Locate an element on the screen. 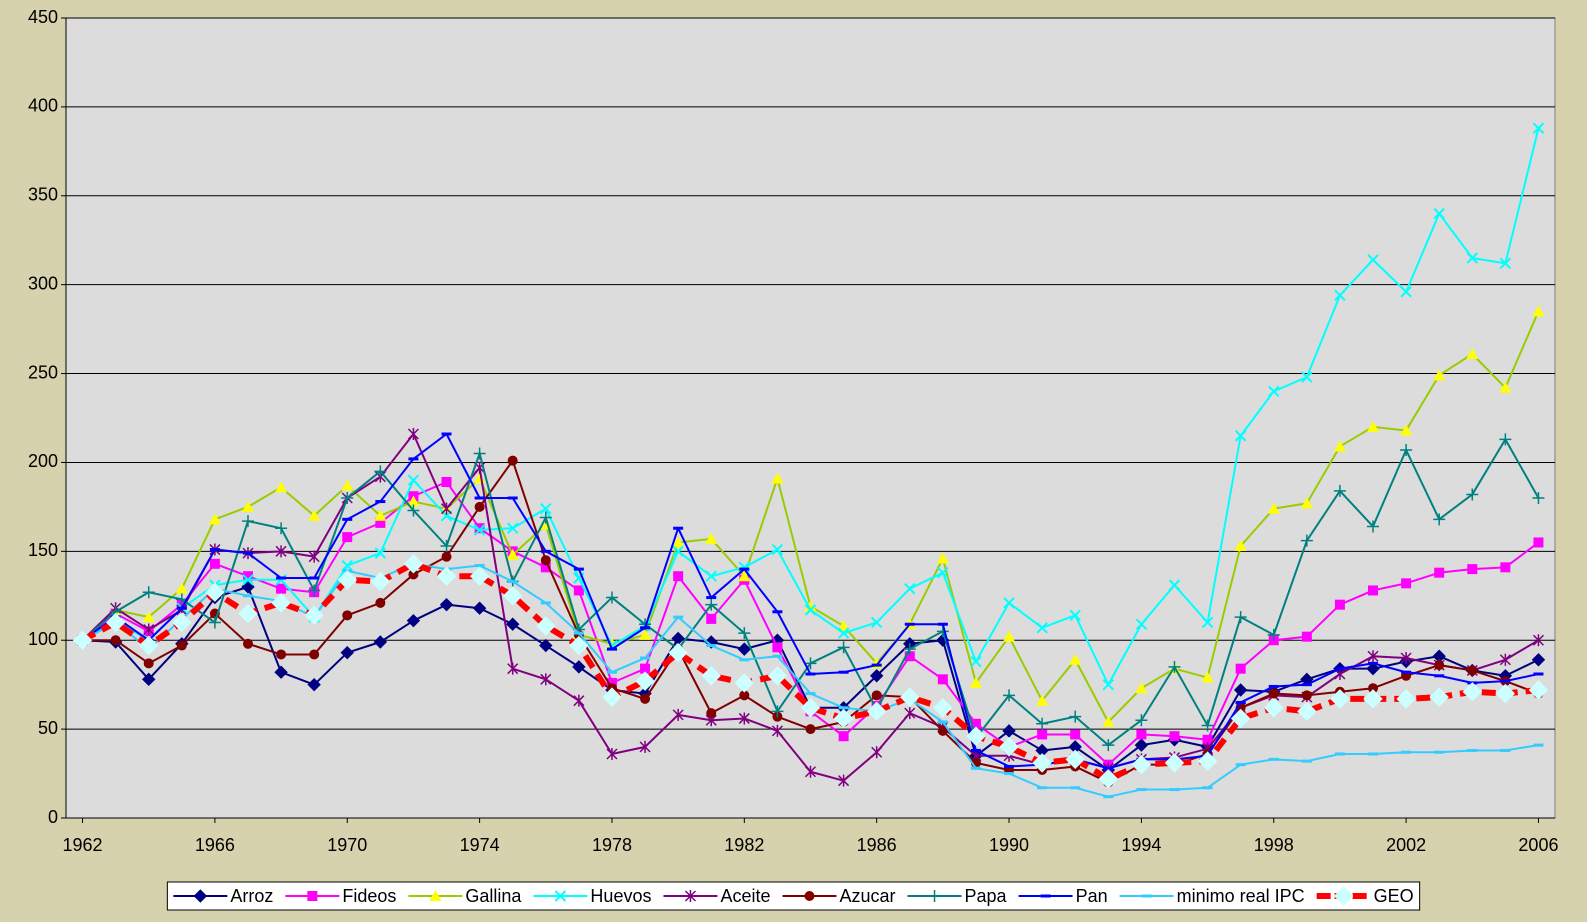 This screenshot has width=1587, height=922. x-tick-label: 1982 is located at coordinates (744, 845).